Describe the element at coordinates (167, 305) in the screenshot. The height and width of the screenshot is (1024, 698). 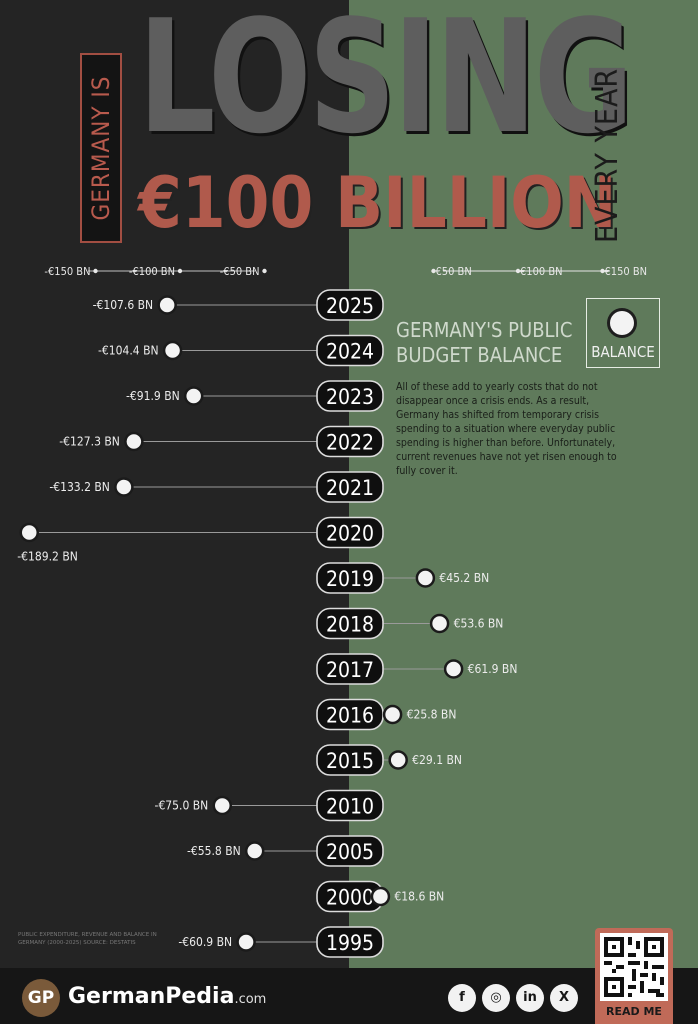
I see `data-point-2025` at that location.